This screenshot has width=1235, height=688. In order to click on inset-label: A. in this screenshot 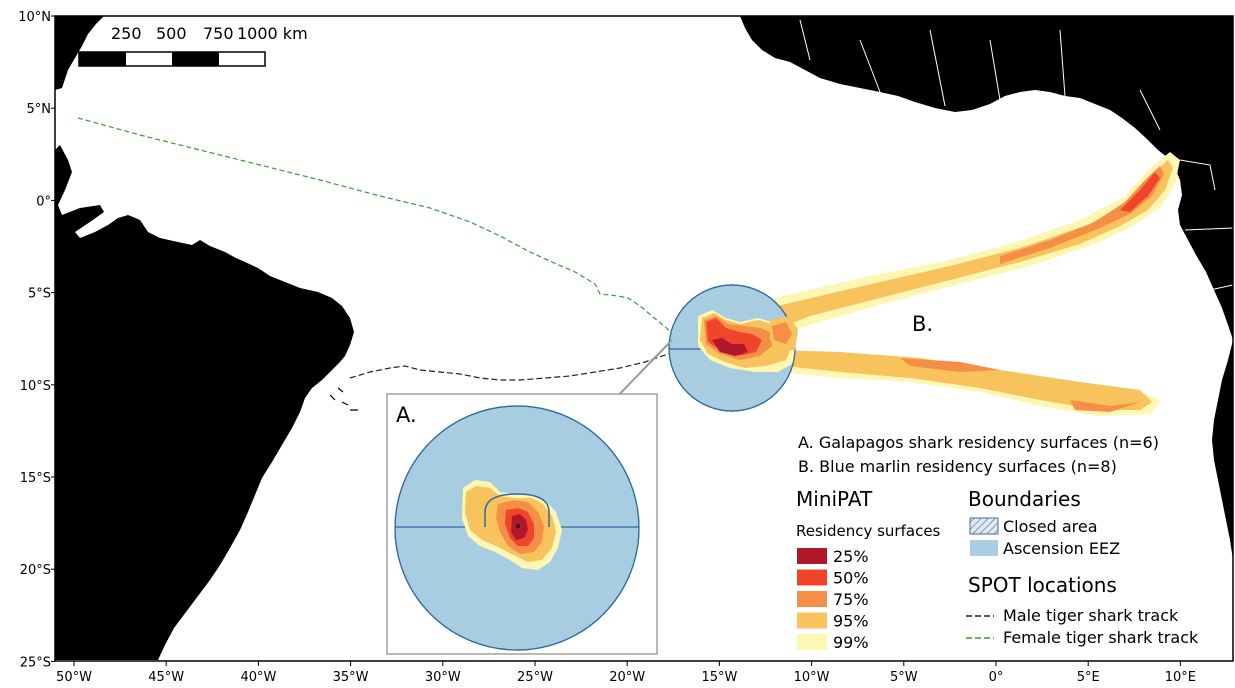, I will do `click(406, 415)`.